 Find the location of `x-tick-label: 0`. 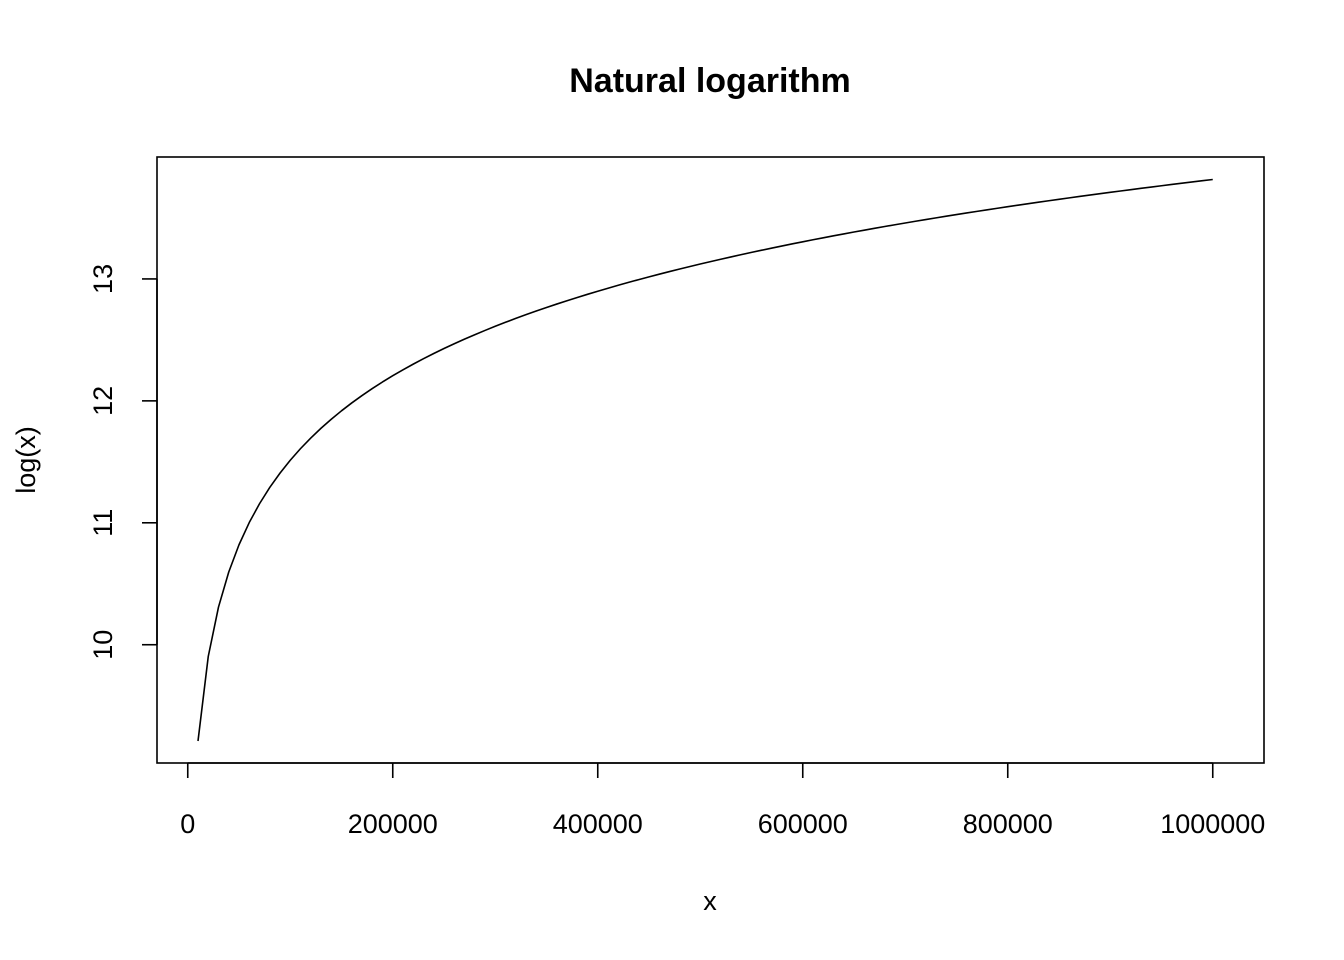

x-tick-label: 0 is located at coordinates (187, 824).